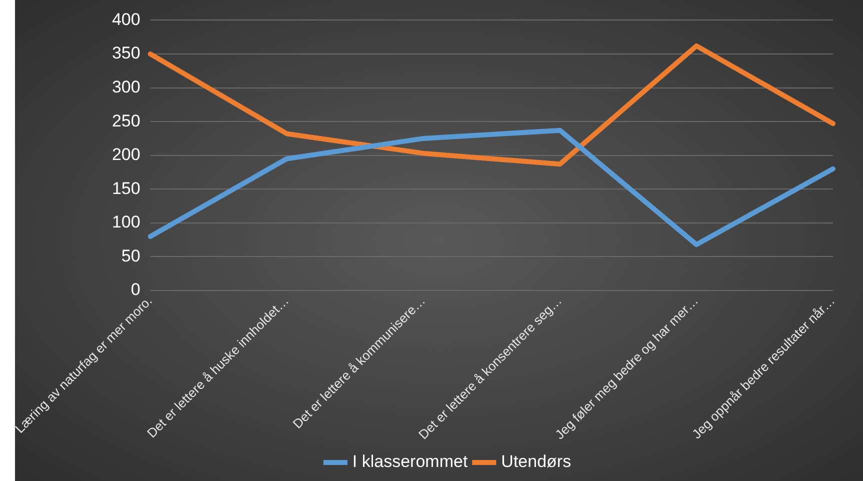 The width and height of the screenshot is (863, 481). I want to click on legend-label: I klasserommet, so click(410, 462).